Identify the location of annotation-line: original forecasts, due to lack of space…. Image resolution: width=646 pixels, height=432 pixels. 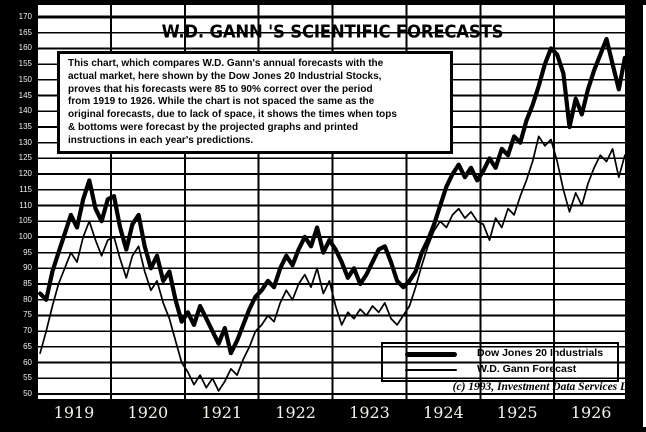
(232, 115).